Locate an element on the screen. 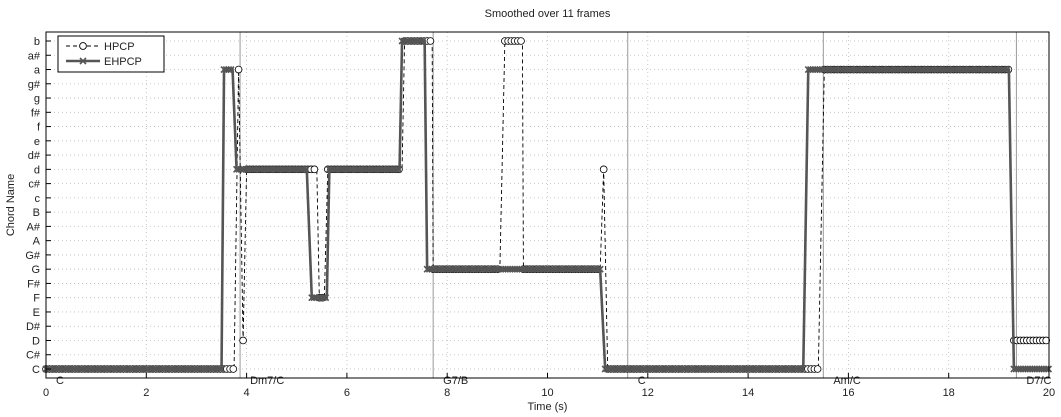  x-tick-label: 20 is located at coordinates (1049, 393).